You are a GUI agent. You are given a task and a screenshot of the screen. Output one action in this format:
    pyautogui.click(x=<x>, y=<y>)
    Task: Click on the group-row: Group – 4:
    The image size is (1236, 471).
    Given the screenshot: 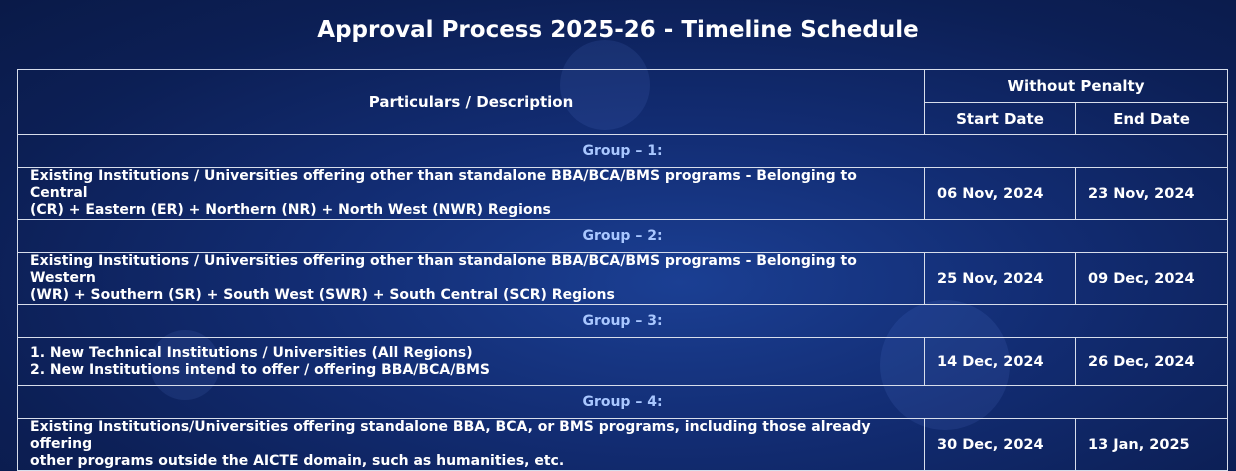 What is the action you would take?
    pyautogui.click(x=622, y=402)
    